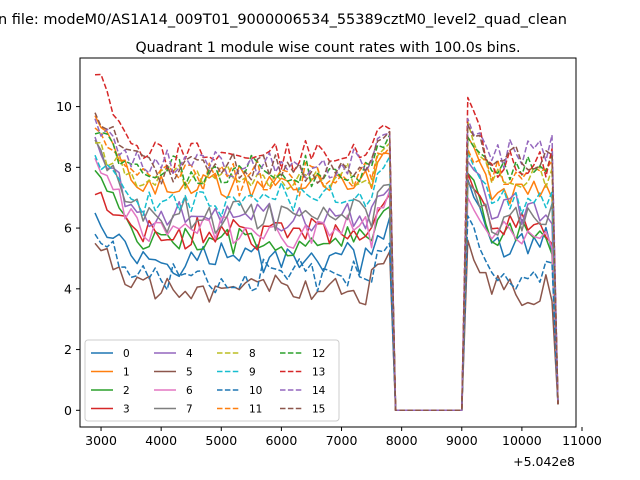 This screenshot has width=640, height=480. Describe the element at coordinates (68, 349) in the screenshot. I see `y-tick-label: 2` at that location.